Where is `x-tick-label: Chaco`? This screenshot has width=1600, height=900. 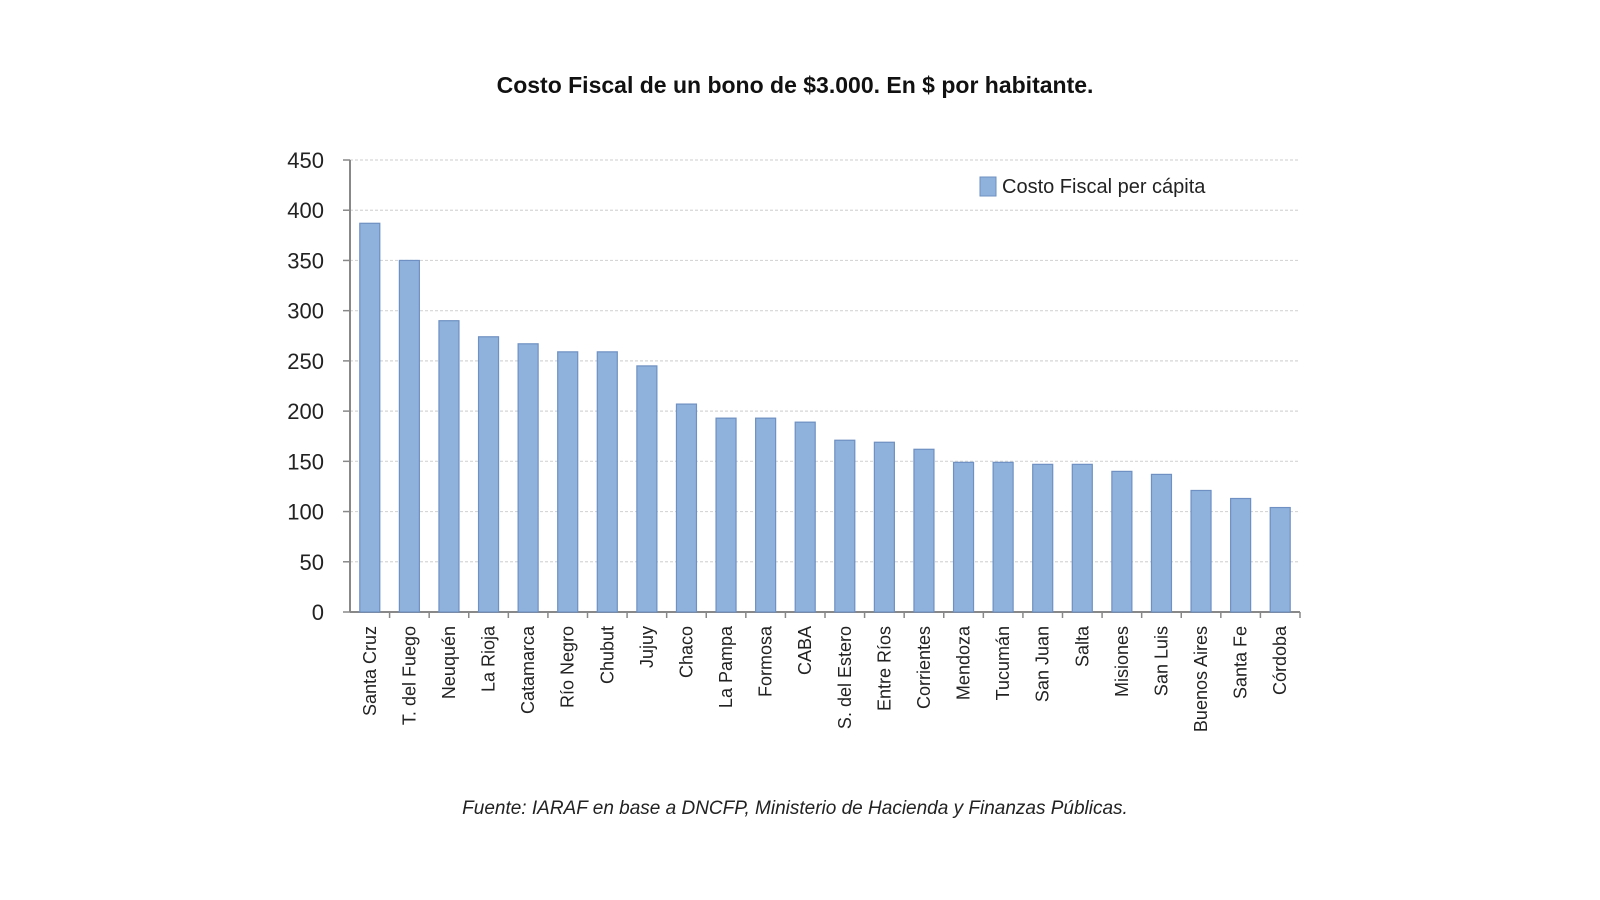 x-tick-label: Chaco is located at coordinates (686, 652).